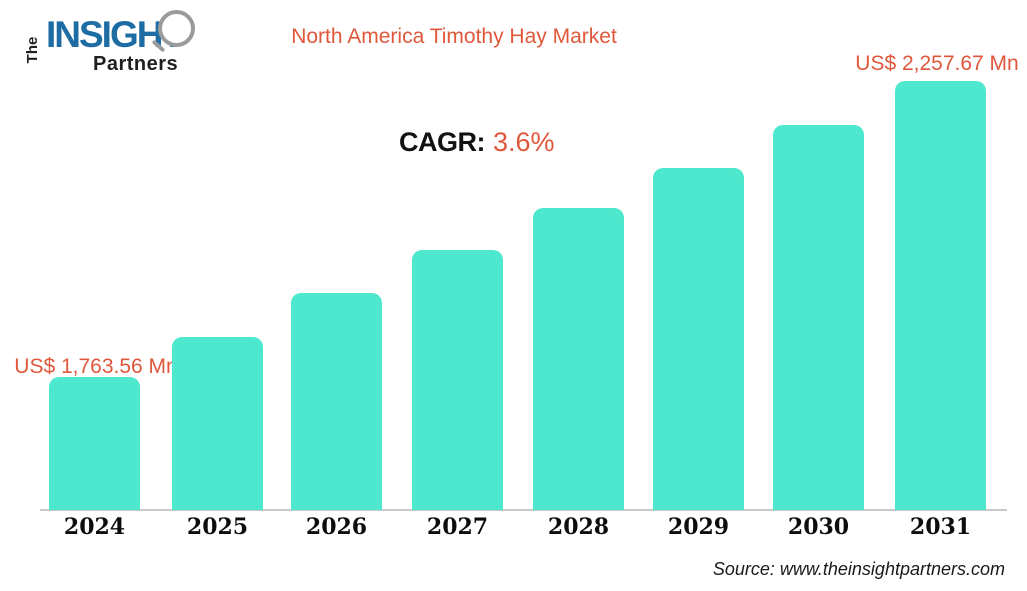 Image resolution: width=1027 pixels, height=591 pixels. Describe the element at coordinates (940, 527) in the screenshot. I see `x-tick-2031: 2031` at that location.